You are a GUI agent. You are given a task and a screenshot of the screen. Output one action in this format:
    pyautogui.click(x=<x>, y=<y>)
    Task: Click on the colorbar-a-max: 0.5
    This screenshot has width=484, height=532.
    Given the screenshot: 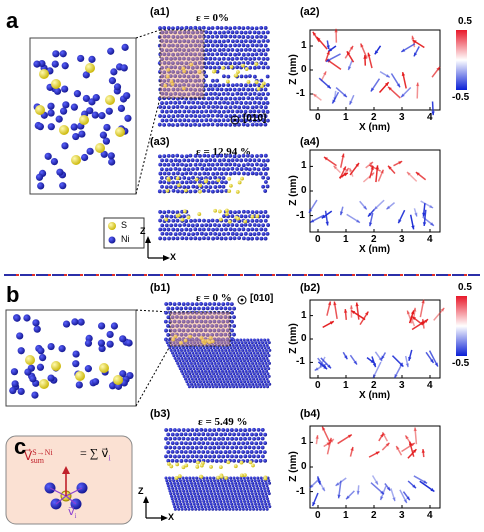 What is the action you would take?
    pyautogui.click(x=465, y=21)
    